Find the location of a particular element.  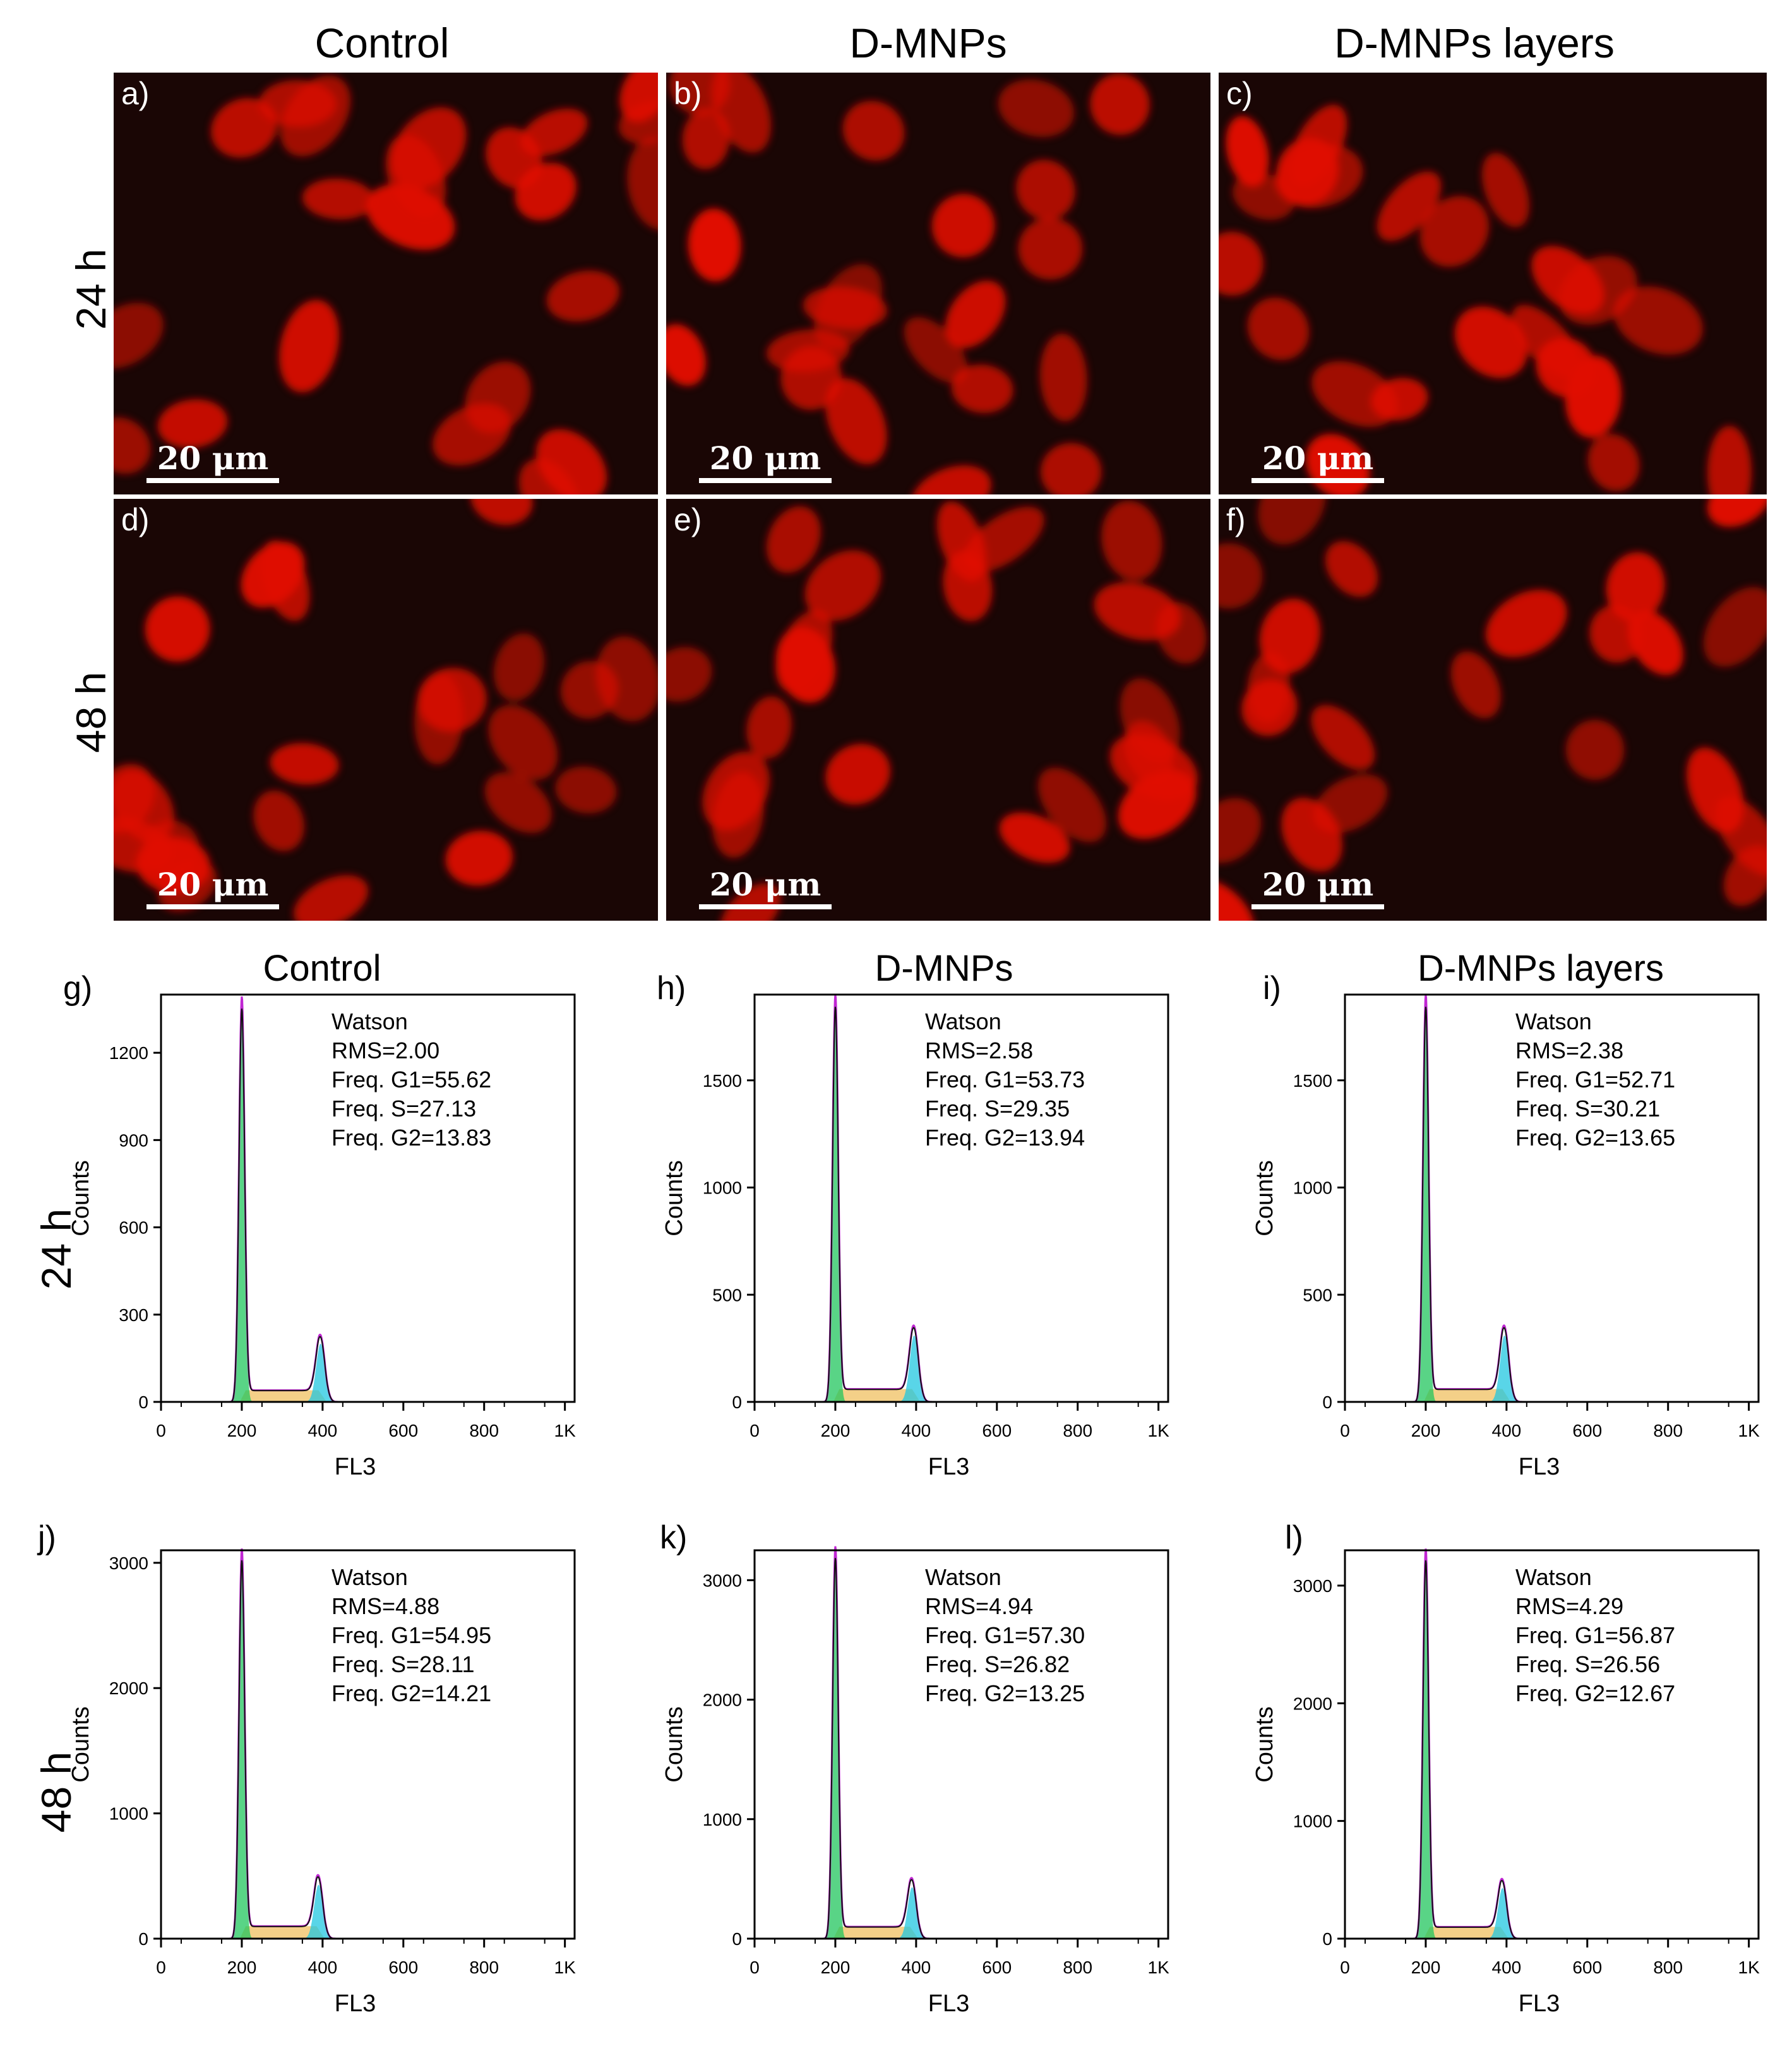

panel-label: d) is located at coordinates (135, 519).